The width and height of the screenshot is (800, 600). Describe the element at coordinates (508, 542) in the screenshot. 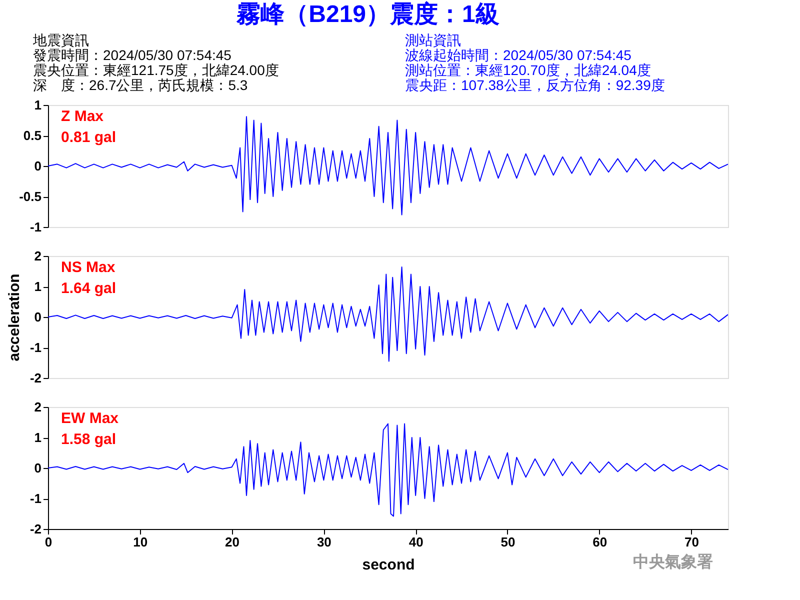

I see `x-tick-label: 50` at that location.